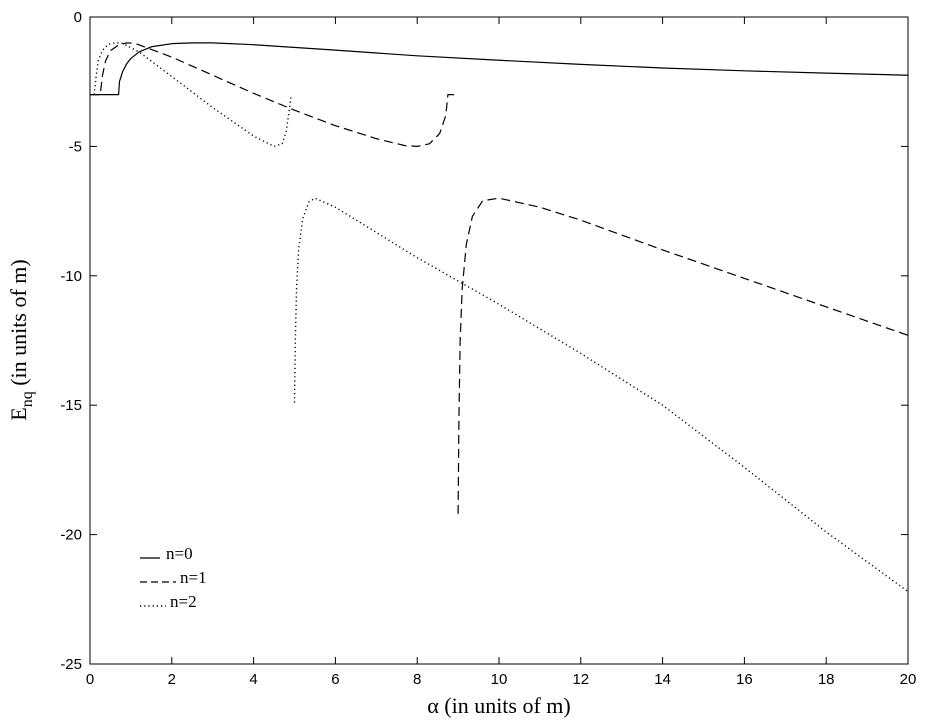 The width and height of the screenshot is (926, 725). I want to click on y-tick-label: 0, so click(78, 17).